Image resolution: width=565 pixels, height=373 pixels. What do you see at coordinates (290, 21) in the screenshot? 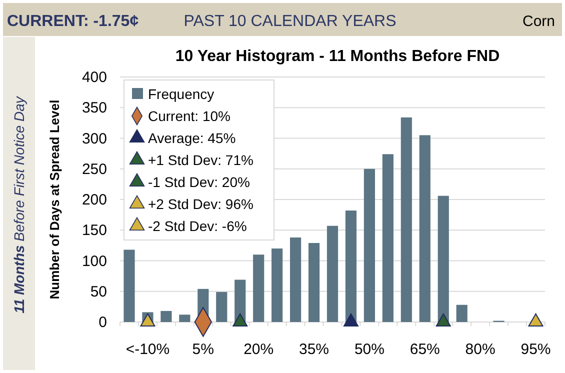
I see `text: PAST 10 CALENDAR YEARS` at bounding box center [290, 21].